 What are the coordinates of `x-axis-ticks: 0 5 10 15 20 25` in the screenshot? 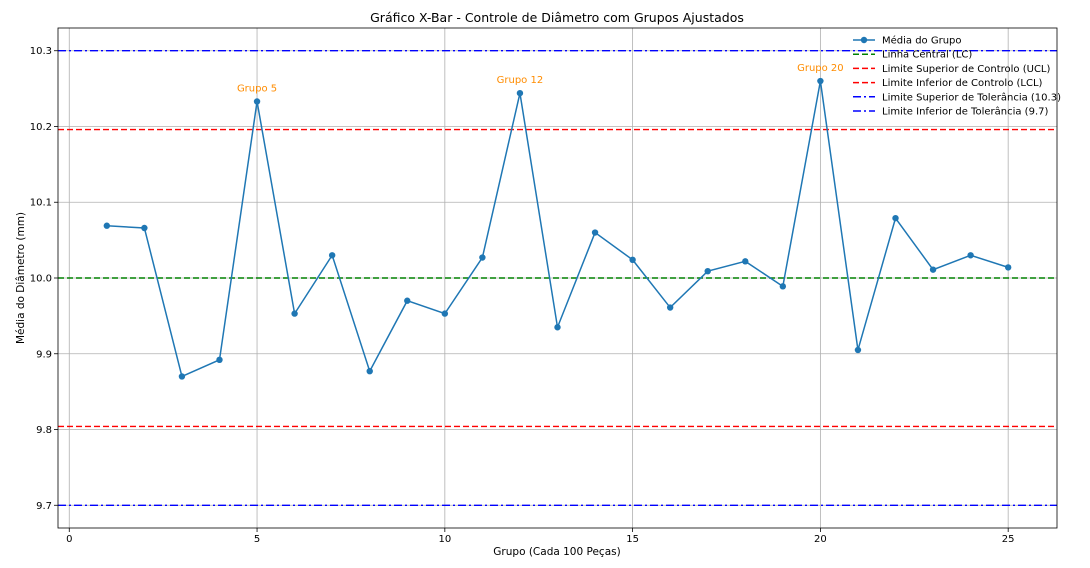 It's located at (540, 536).